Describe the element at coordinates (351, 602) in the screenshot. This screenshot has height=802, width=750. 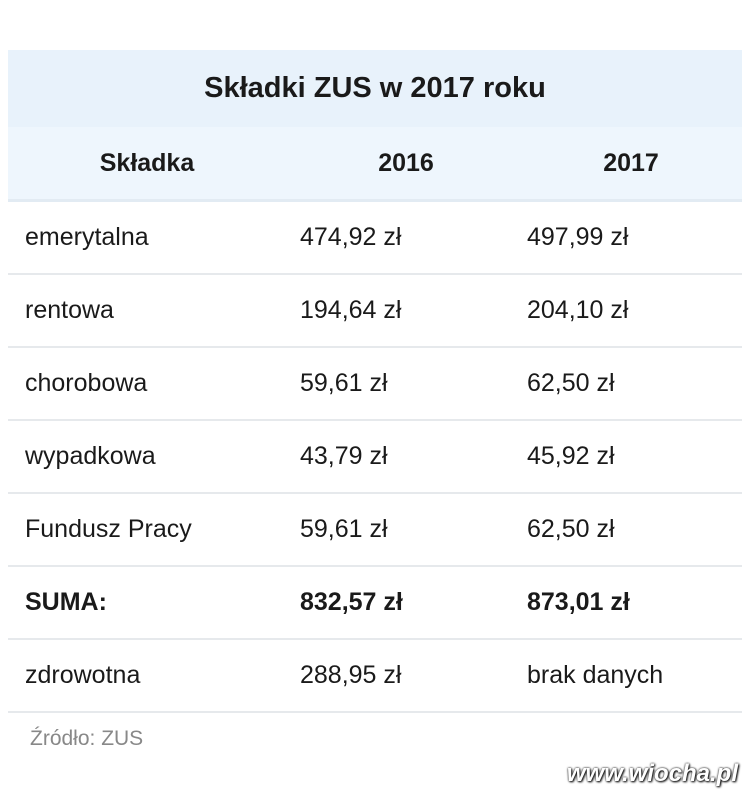
I see `table-cell: 832,57 zł` at that location.